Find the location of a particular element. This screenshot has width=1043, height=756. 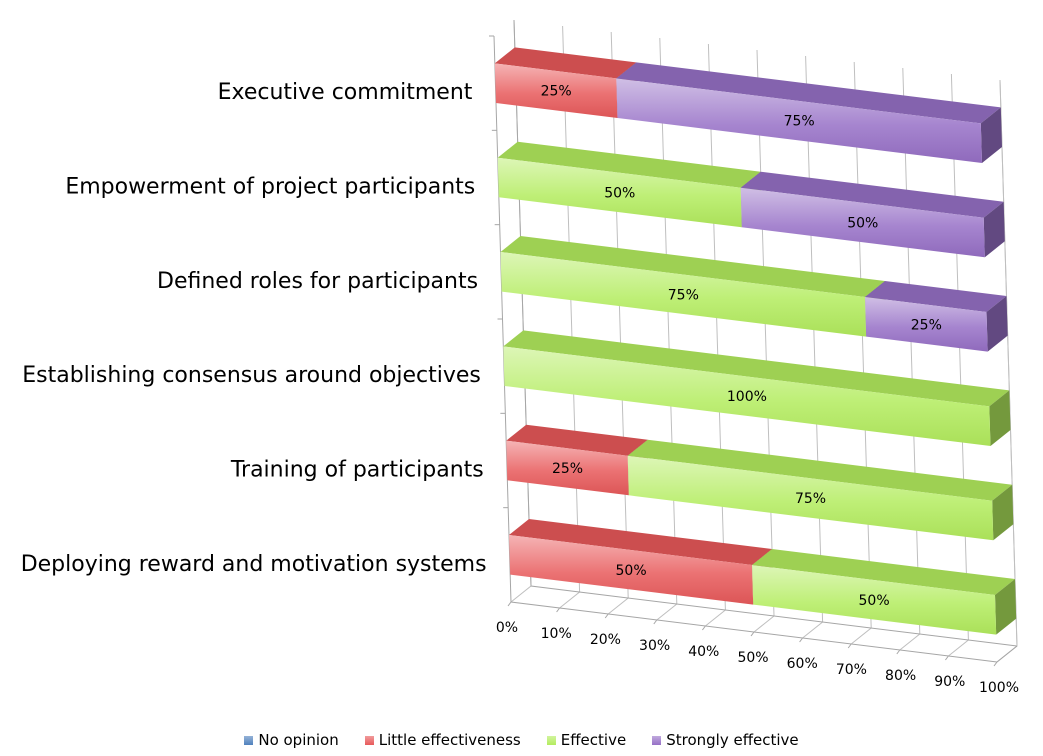

bar-effective-empowerment-of-project-participants is located at coordinates (629, 184).